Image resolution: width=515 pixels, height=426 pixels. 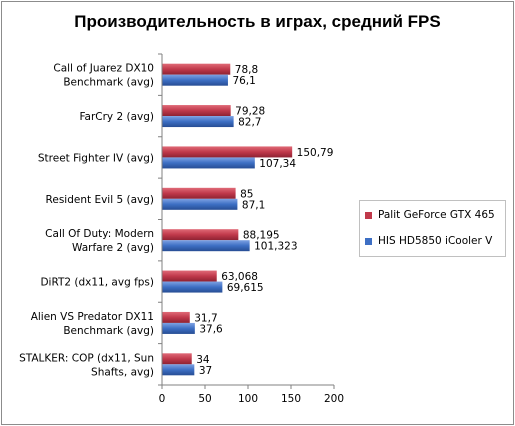 I want to click on category-label-7-line-1: Shafts, avg), so click(x=122, y=372).